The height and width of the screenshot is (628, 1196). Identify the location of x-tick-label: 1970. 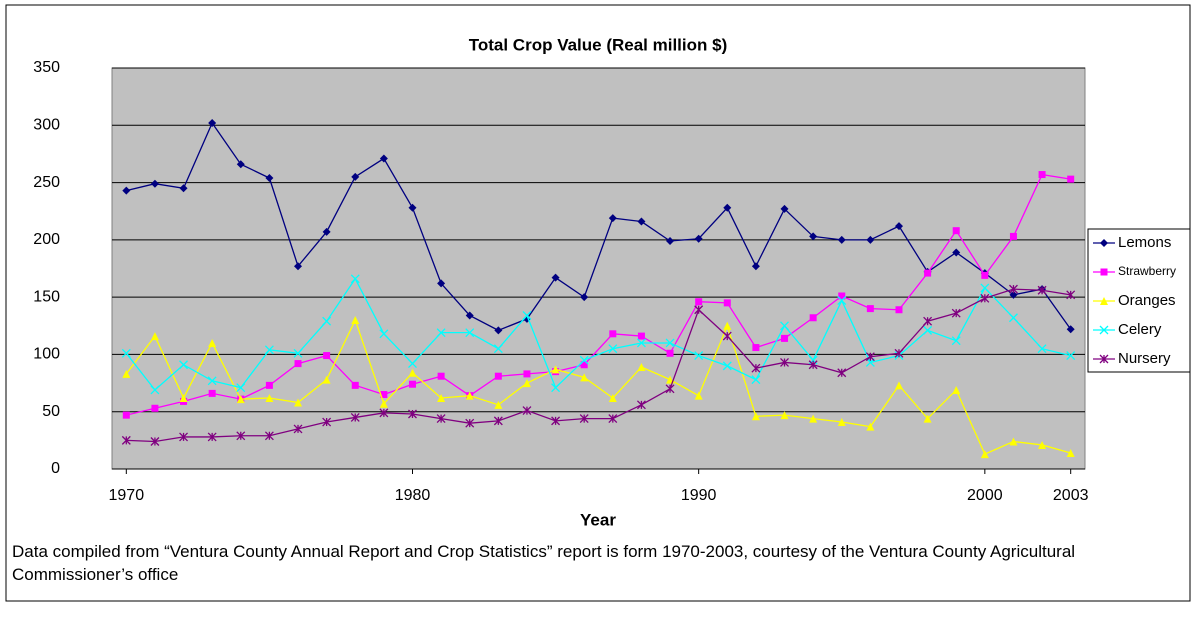
(127, 495).